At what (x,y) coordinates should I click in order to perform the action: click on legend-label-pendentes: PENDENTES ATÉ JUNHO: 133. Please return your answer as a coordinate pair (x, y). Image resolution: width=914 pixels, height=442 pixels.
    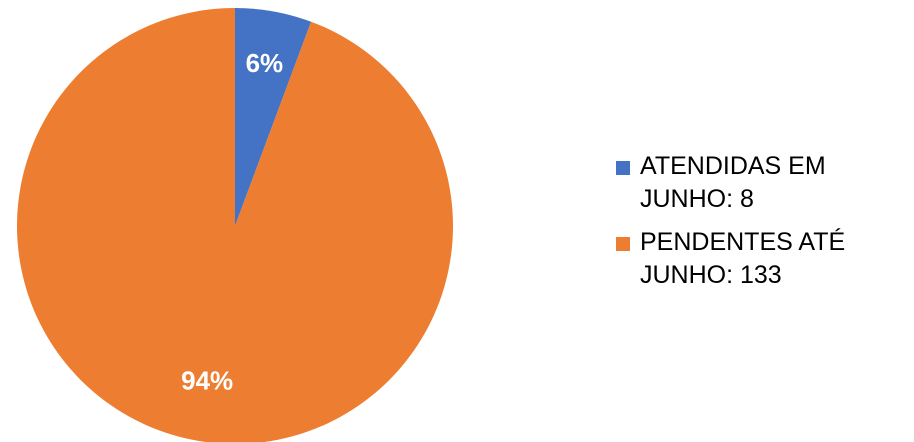
    Looking at the image, I should click on (743, 258).